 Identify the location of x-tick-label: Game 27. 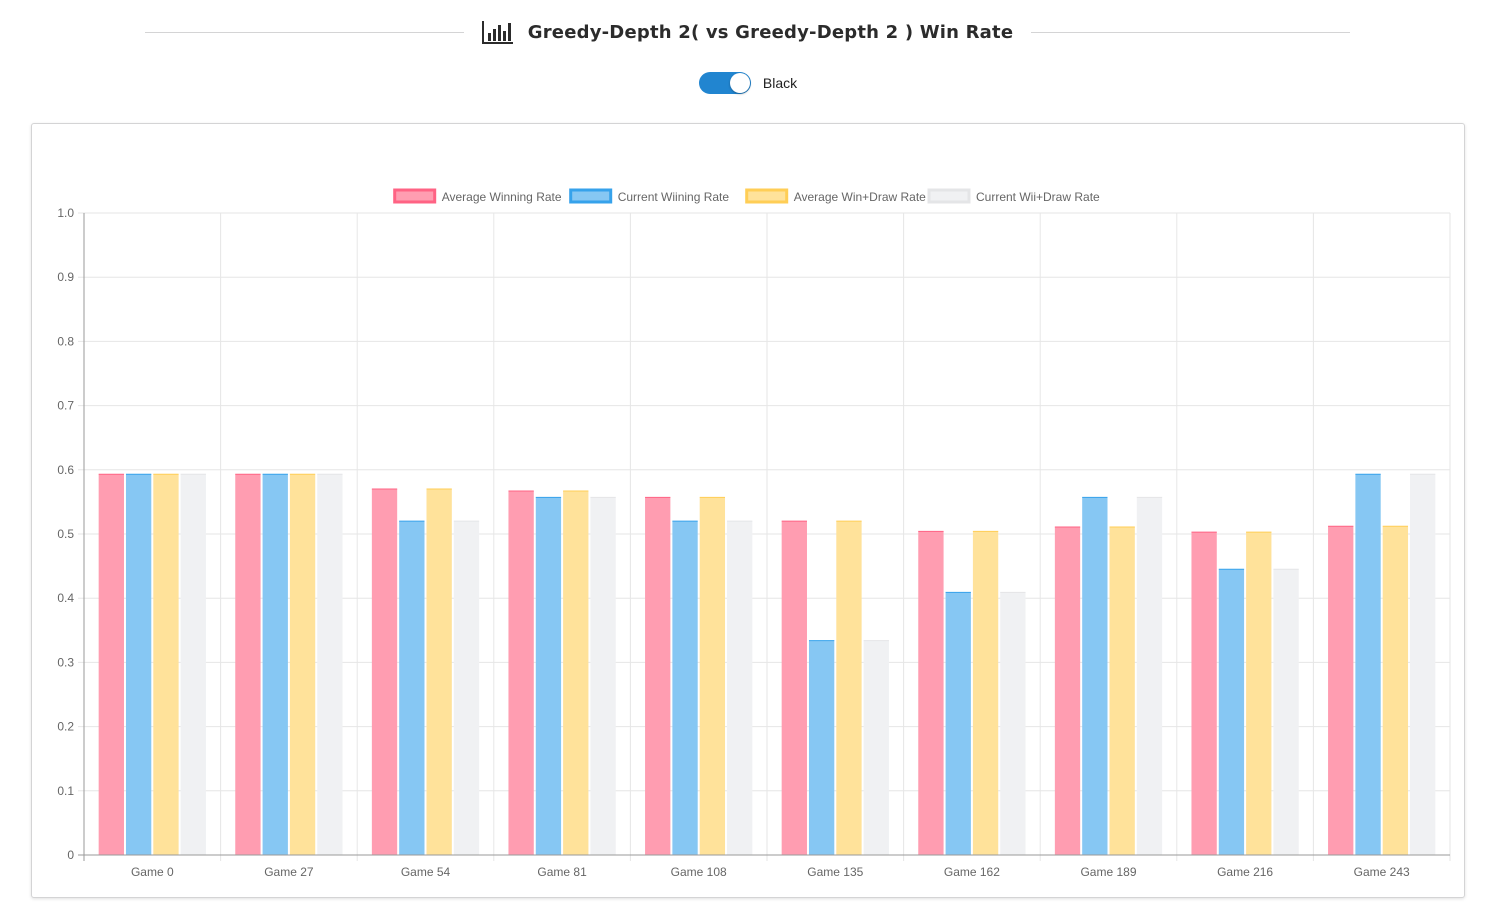
(289, 872).